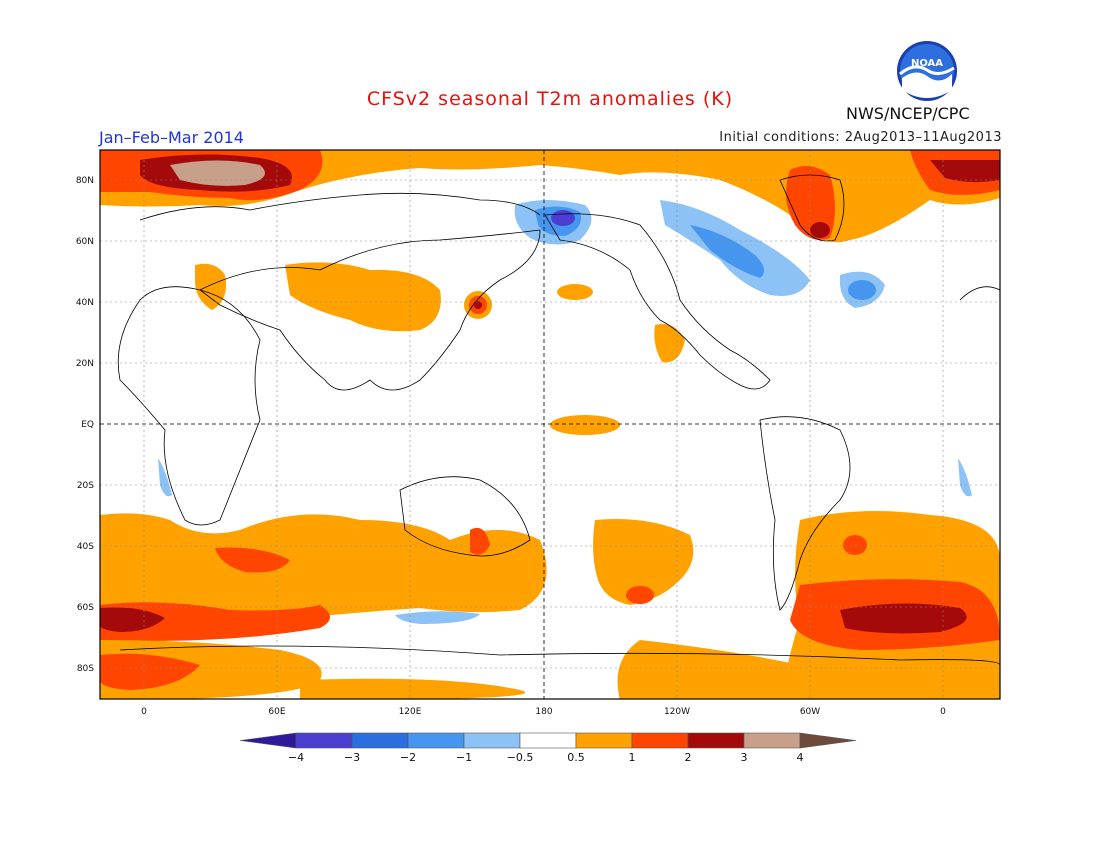  What do you see at coordinates (860, 137) in the screenshot?
I see `initial-conditions: Initial conditions: 2Aug2013–11Aug2013` at bounding box center [860, 137].